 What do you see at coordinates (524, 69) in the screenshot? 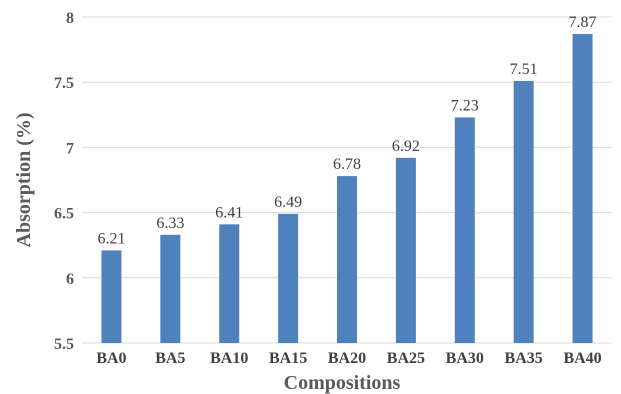
I see `data-label: 7.51` at bounding box center [524, 69].